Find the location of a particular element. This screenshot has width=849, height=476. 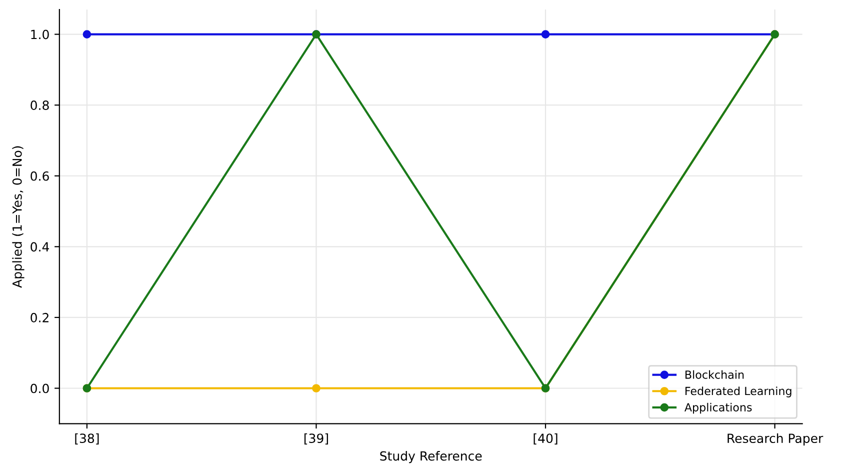

x-tick-label: [38] is located at coordinates (87, 439).